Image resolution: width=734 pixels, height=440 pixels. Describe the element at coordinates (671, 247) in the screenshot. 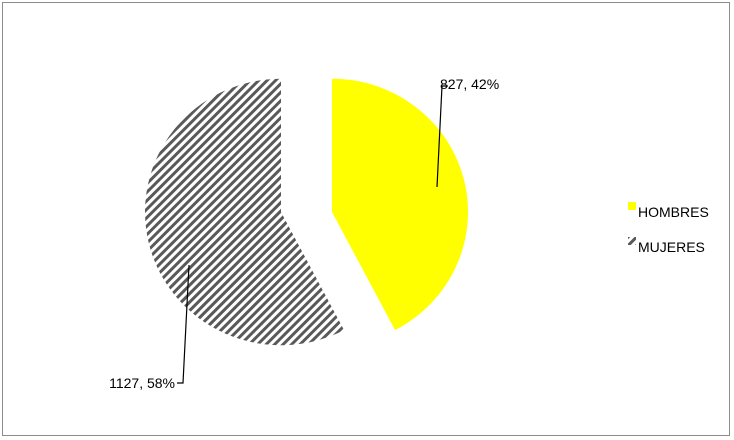

I see `legend-label-mujeres: MUJERES` at that location.